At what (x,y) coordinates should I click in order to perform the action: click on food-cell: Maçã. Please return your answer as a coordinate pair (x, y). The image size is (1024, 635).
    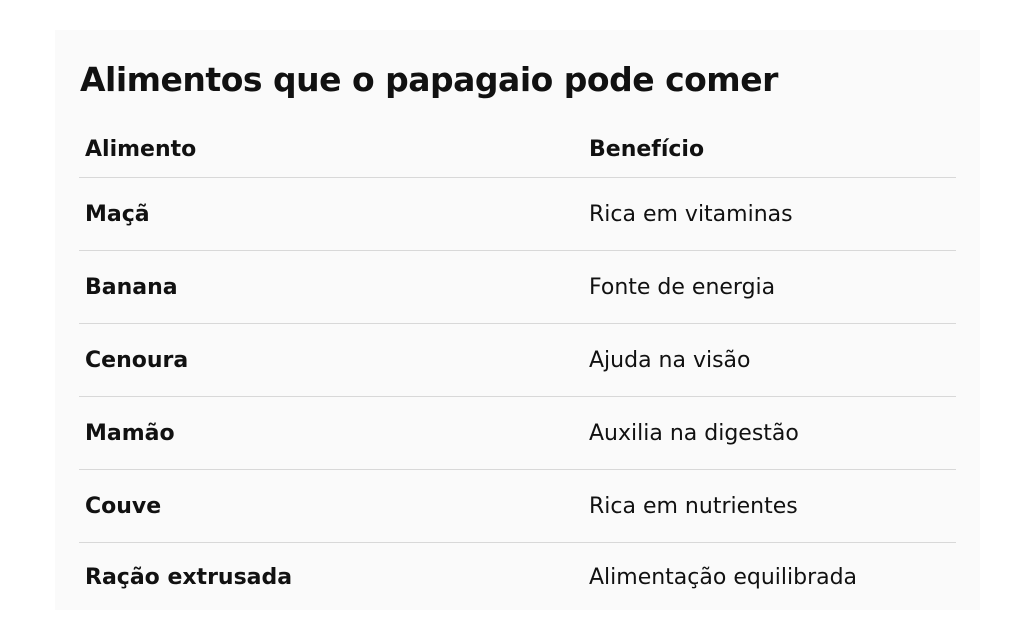
    Looking at the image, I should click on (331, 214).